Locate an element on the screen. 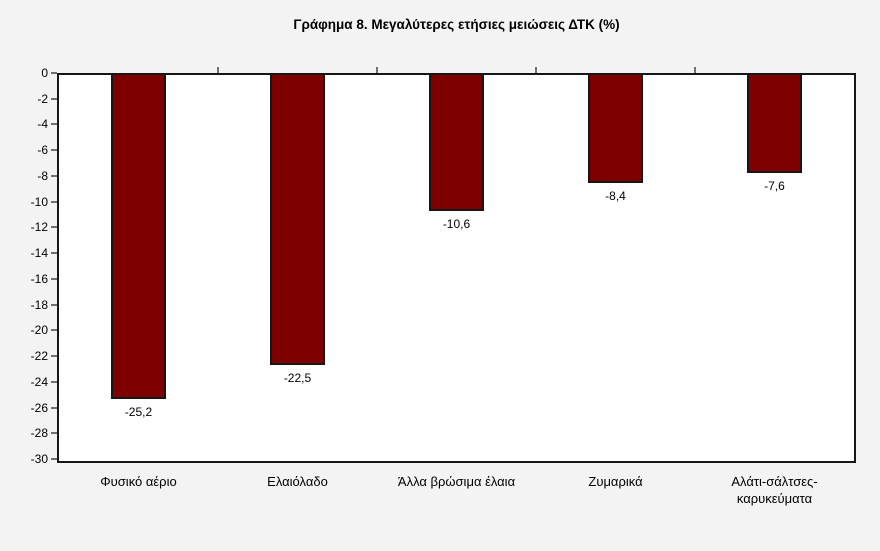 The image size is (880, 551). y-axis-tick-label: -26 is located at coordinates (39, 407).